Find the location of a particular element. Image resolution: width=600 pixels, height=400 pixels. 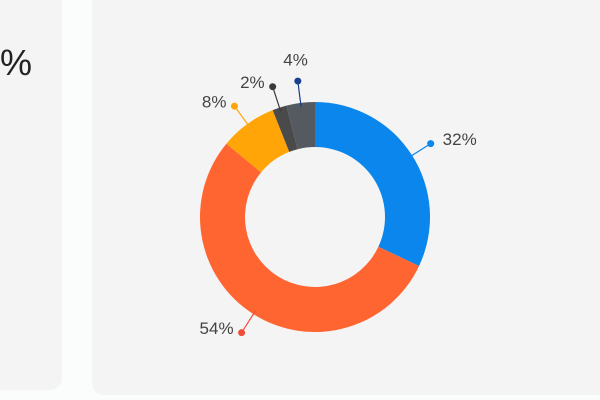

data-label: 4% is located at coordinates (295, 60).